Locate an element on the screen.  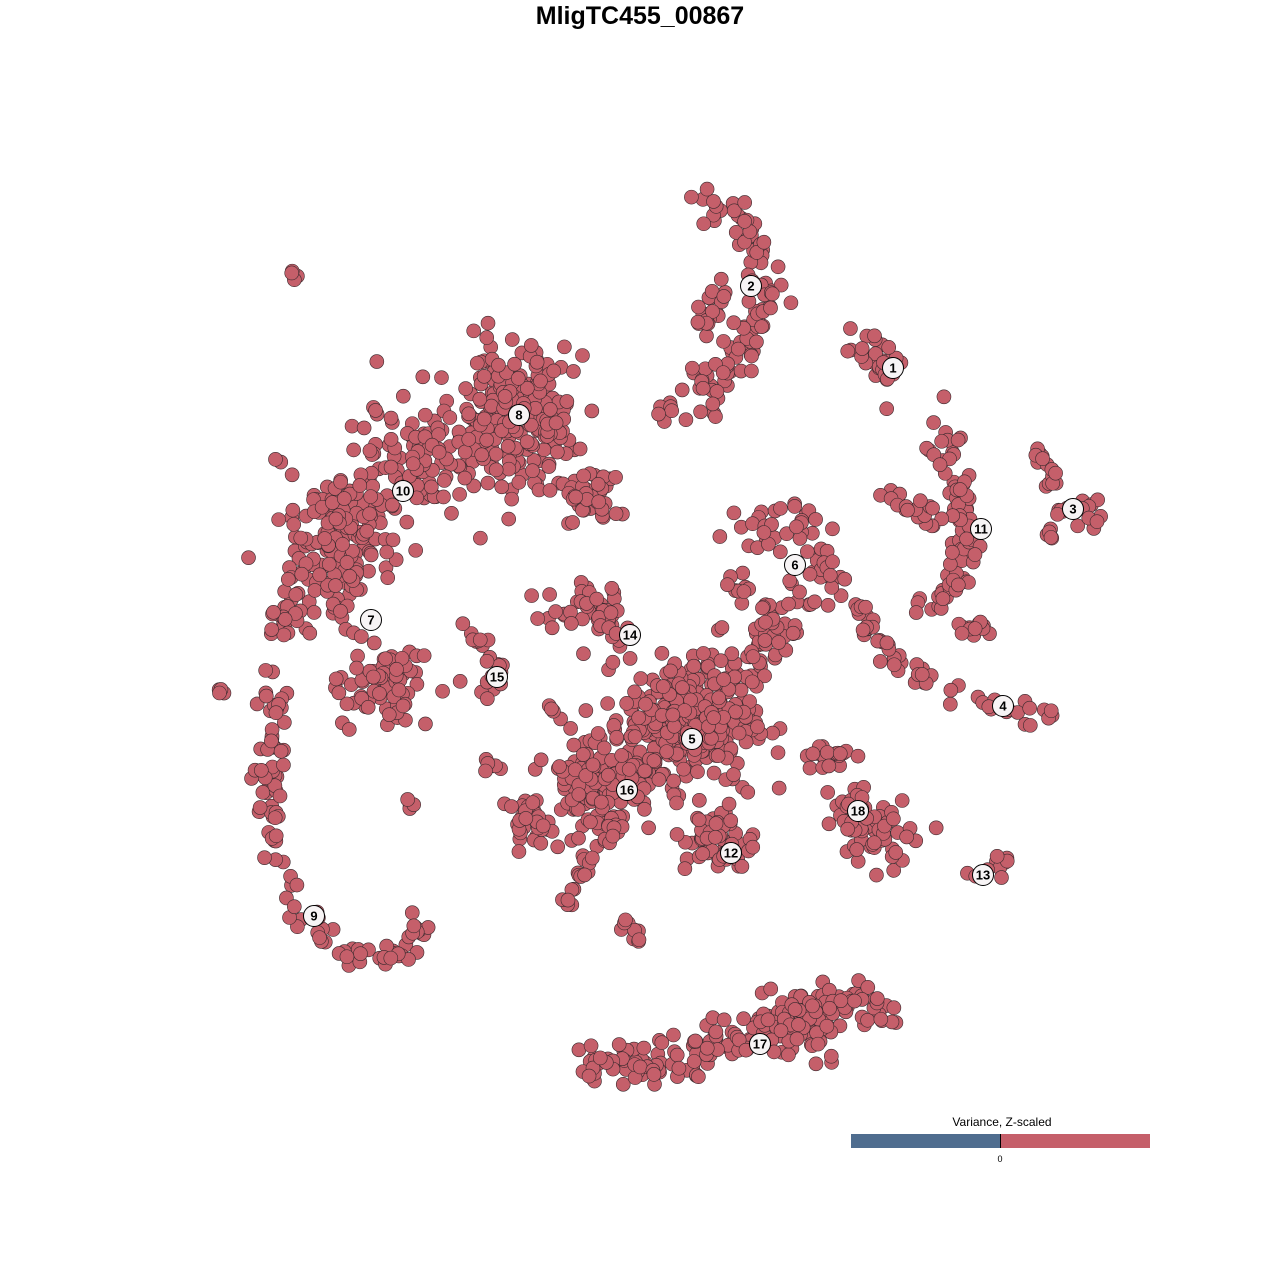
cluster-label-12: 12 is located at coordinates (731, 853).